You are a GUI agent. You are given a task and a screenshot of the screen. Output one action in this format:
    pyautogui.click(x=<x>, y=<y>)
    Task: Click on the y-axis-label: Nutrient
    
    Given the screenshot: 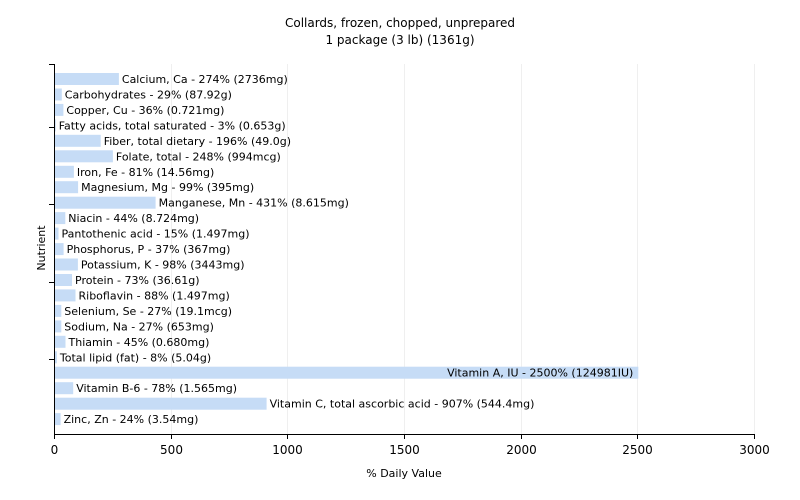 What is the action you would take?
    pyautogui.click(x=41, y=248)
    